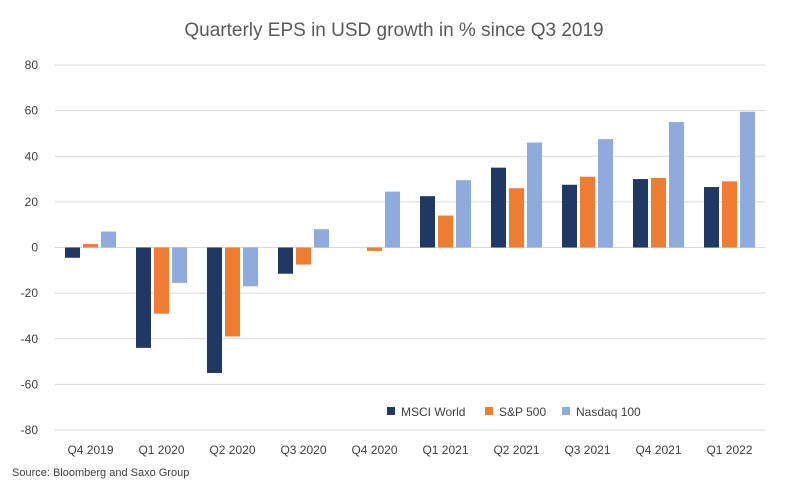  Describe the element at coordinates (640, 213) in the screenshot. I see `bar-msci-world-q4-2021` at that location.